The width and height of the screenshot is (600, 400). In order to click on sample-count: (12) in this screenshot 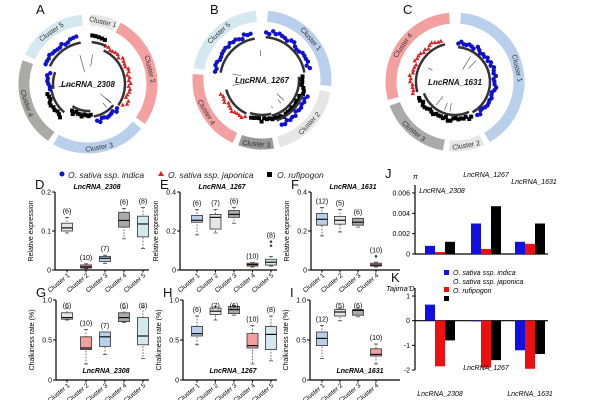, I will do `click(322, 320)`.